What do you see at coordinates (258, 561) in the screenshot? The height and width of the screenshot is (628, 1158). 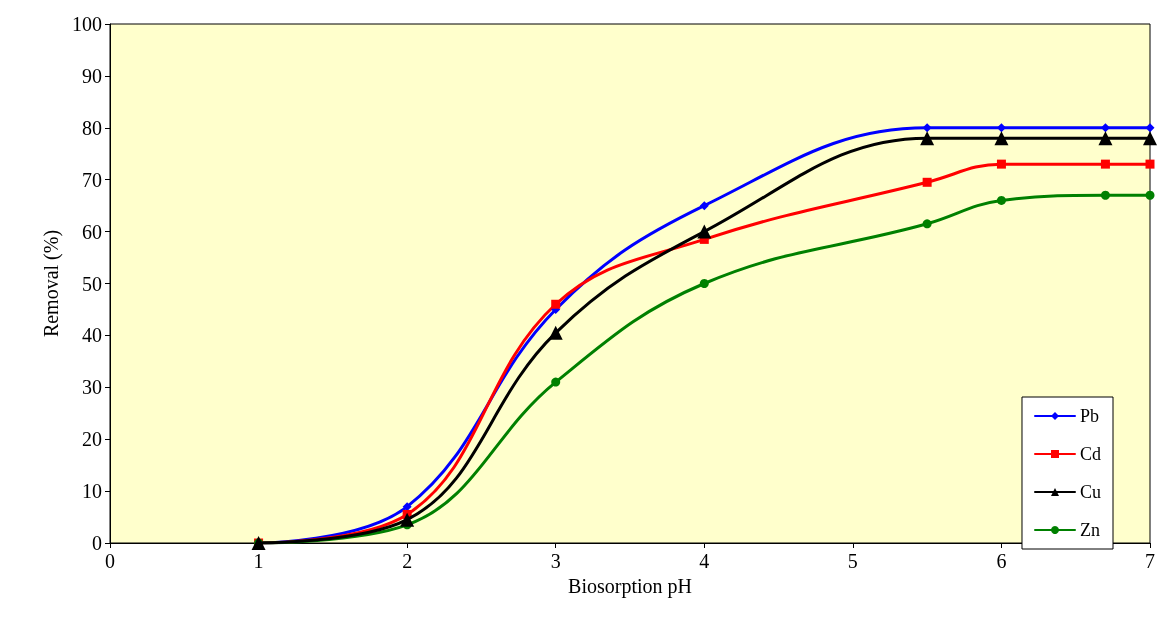 I see `x-tick-label: 1` at bounding box center [258, 561].